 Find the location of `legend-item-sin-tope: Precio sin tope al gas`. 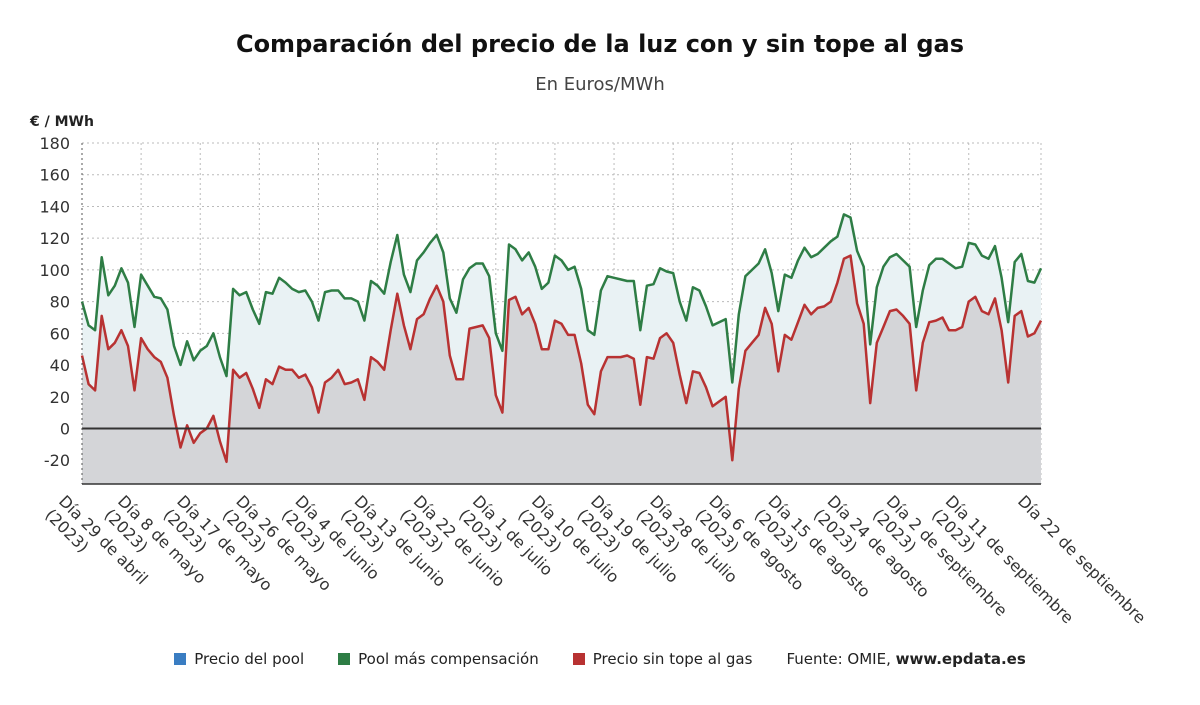

legend-item-sin-tope: Precio sin tope al gas is located at coordinates (662, 659).